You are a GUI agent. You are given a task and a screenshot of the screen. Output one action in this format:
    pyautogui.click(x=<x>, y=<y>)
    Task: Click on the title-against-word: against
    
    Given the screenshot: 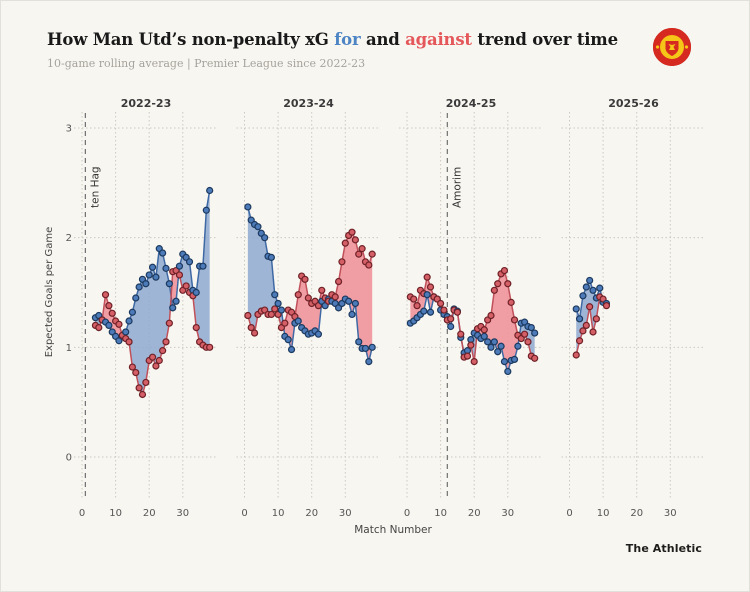 What is the action you would take?
    pyautogui.click(x=438, y=39)
    